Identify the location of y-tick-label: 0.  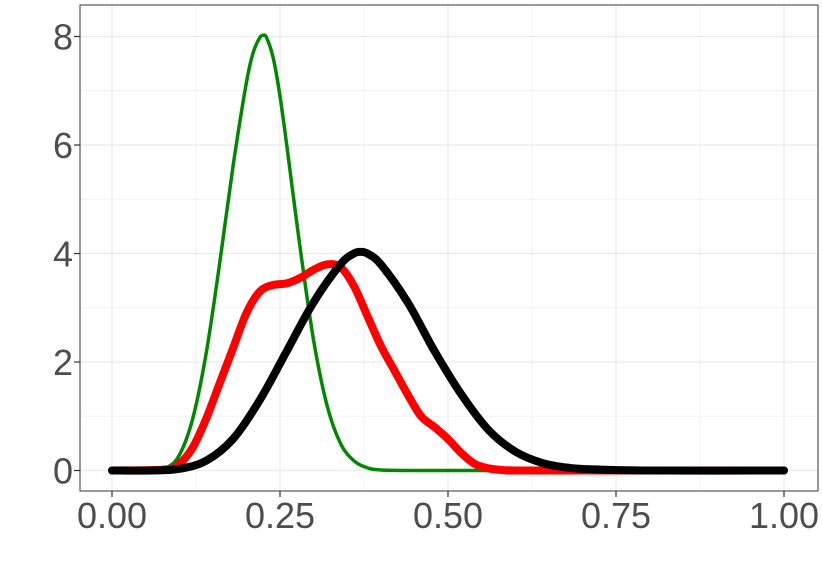
(63, 471).